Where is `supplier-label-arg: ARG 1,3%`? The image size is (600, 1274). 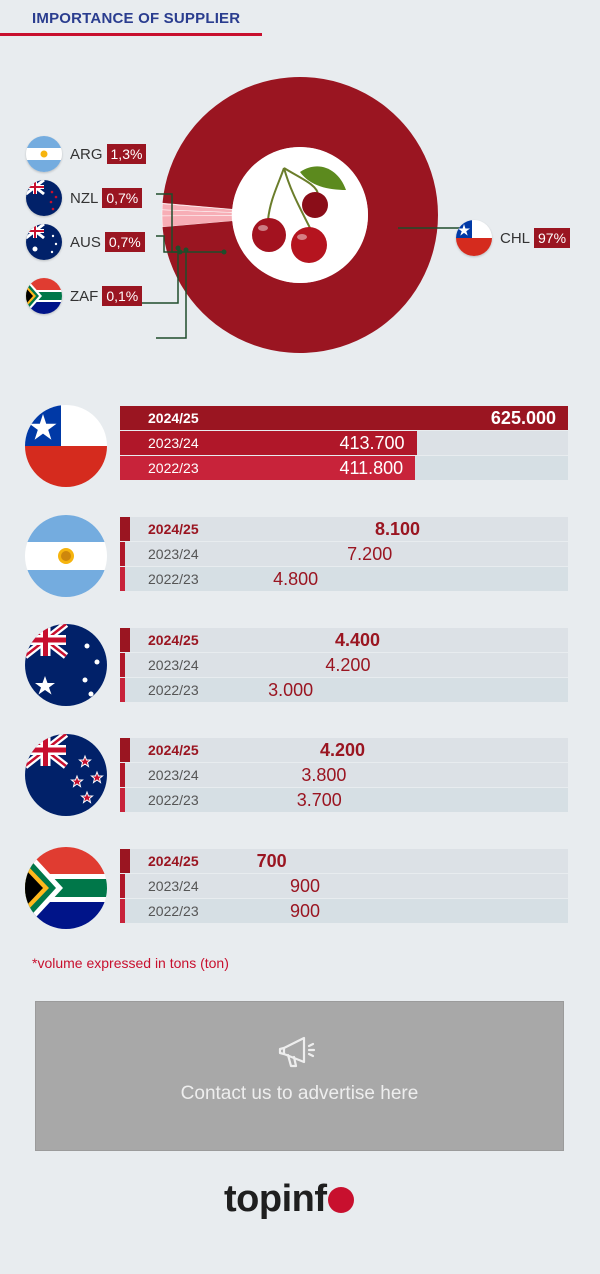 supplier-label-arg: ARG 1,3% is located at coordinates (86, 154).